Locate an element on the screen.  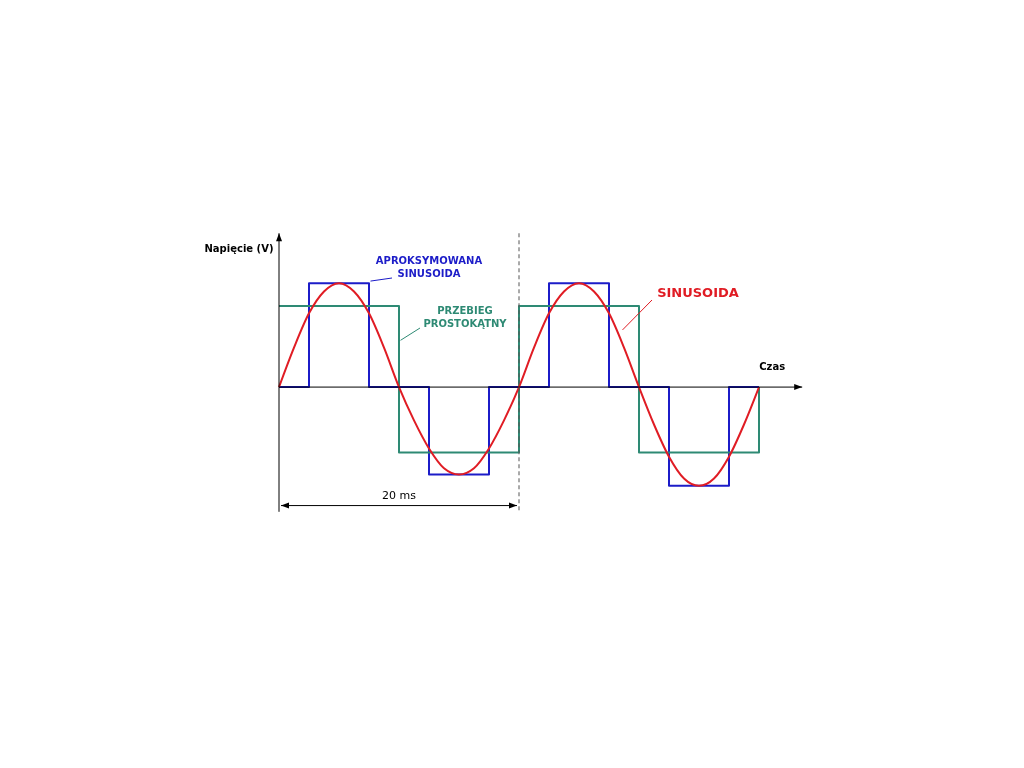
text: 20 ms is located at coordinates (399, 495).